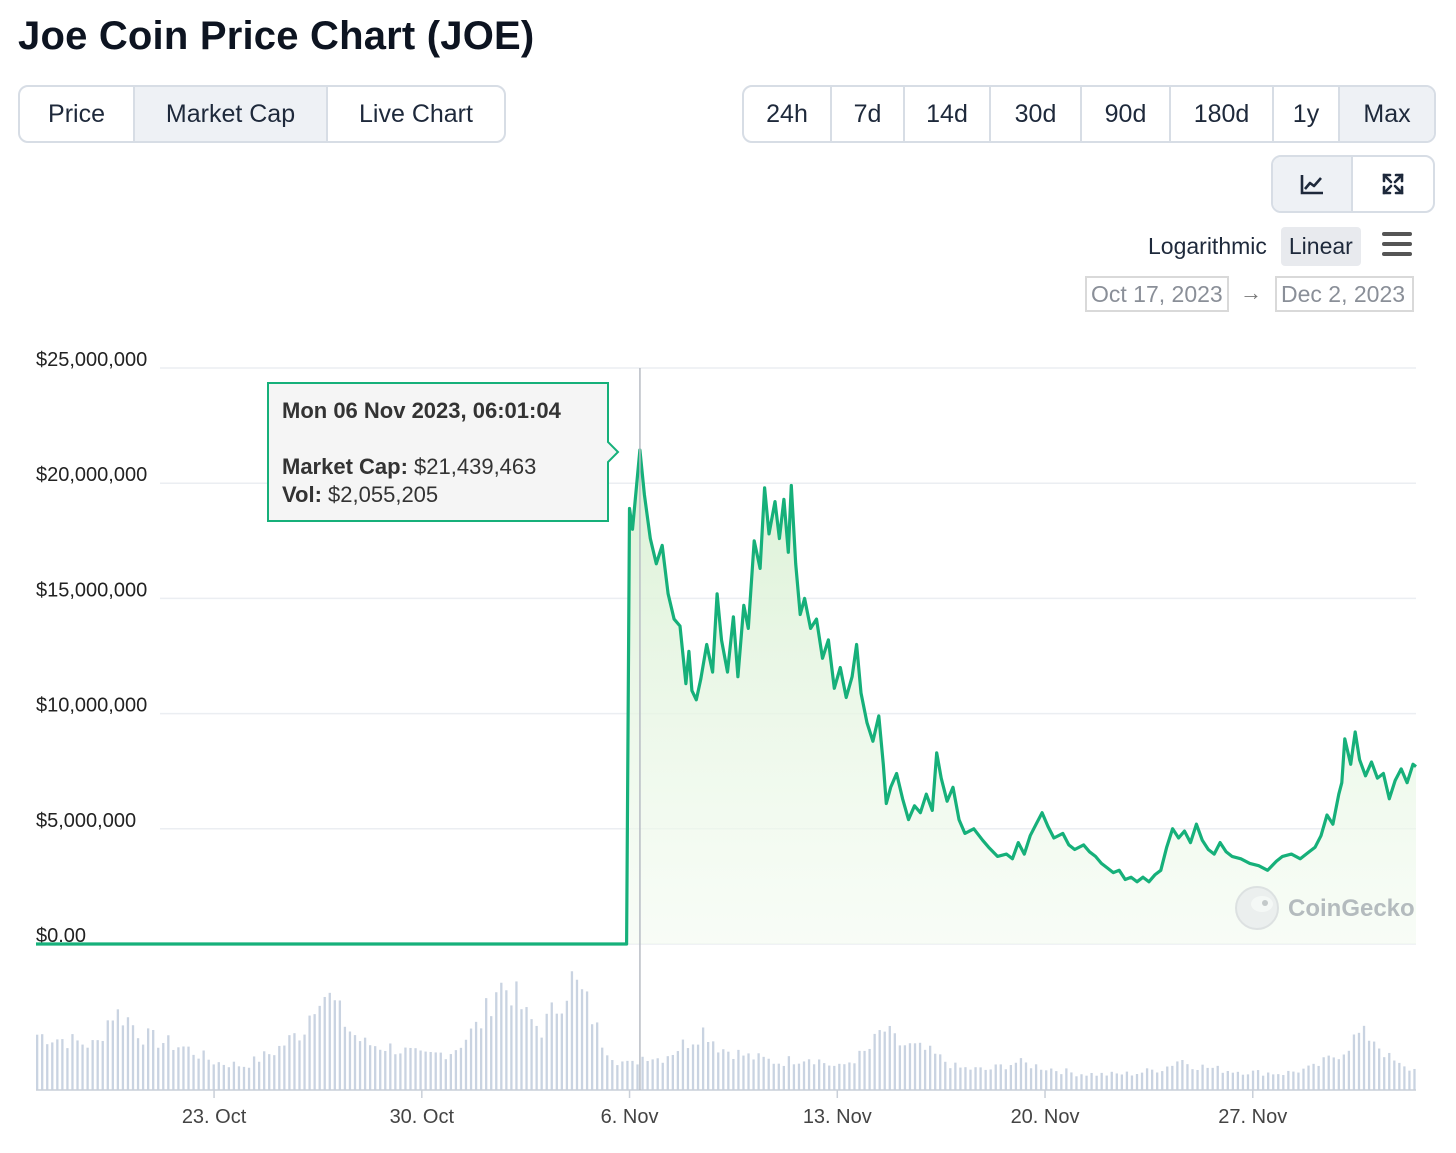 This screenshot has height=1153, width=1456. I want to click on tab-market-cap: Market Cap, so click(231, 114).